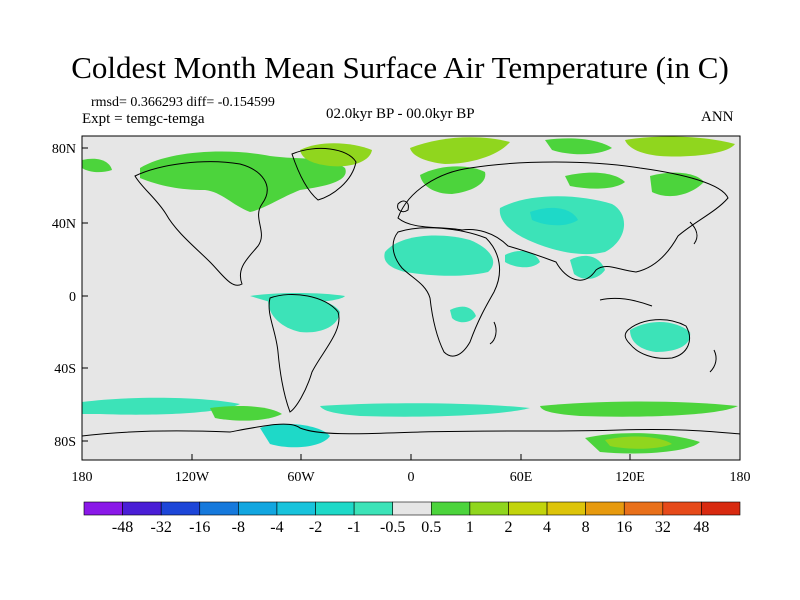 The width and height of the screenshot is (800, 600). I want to click on colorbar-label: -2, so click(315, 527).